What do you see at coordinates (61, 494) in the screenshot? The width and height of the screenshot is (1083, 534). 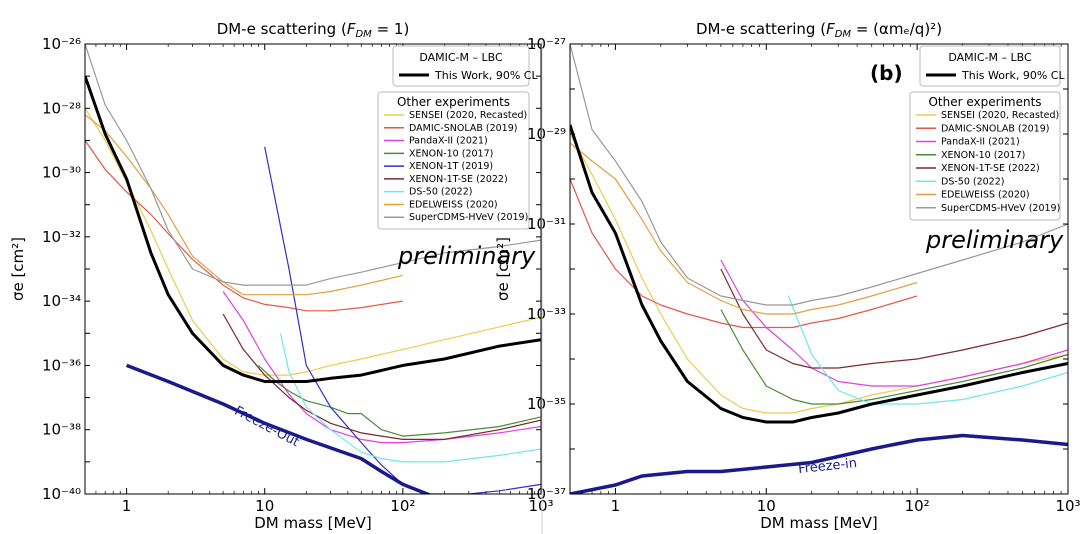 I see `y-tick-label: 10⁻⁴⁰` at bounding box center [61, 494].